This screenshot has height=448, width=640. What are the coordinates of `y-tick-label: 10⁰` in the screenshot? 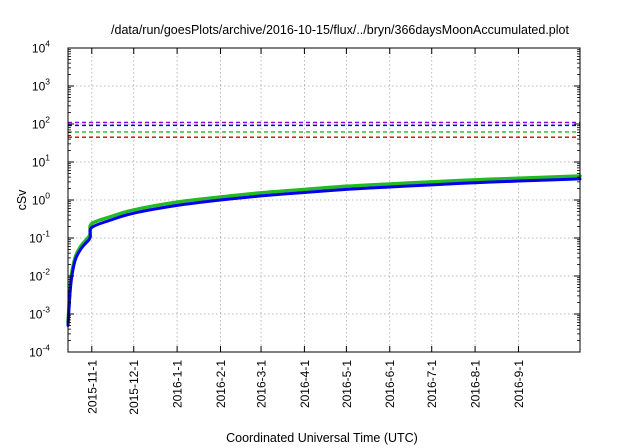 It's located at (41, 199).